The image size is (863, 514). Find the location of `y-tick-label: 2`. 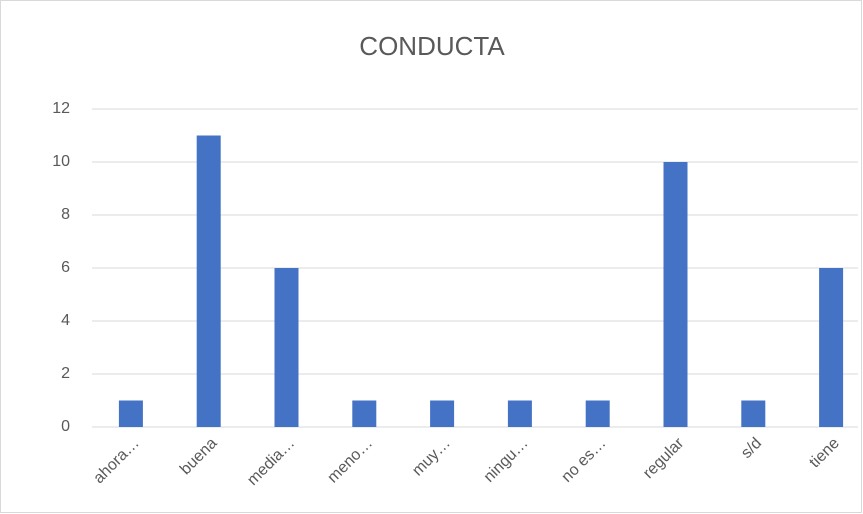

y-tick-label: 2 is located at coordinates (65, 373).